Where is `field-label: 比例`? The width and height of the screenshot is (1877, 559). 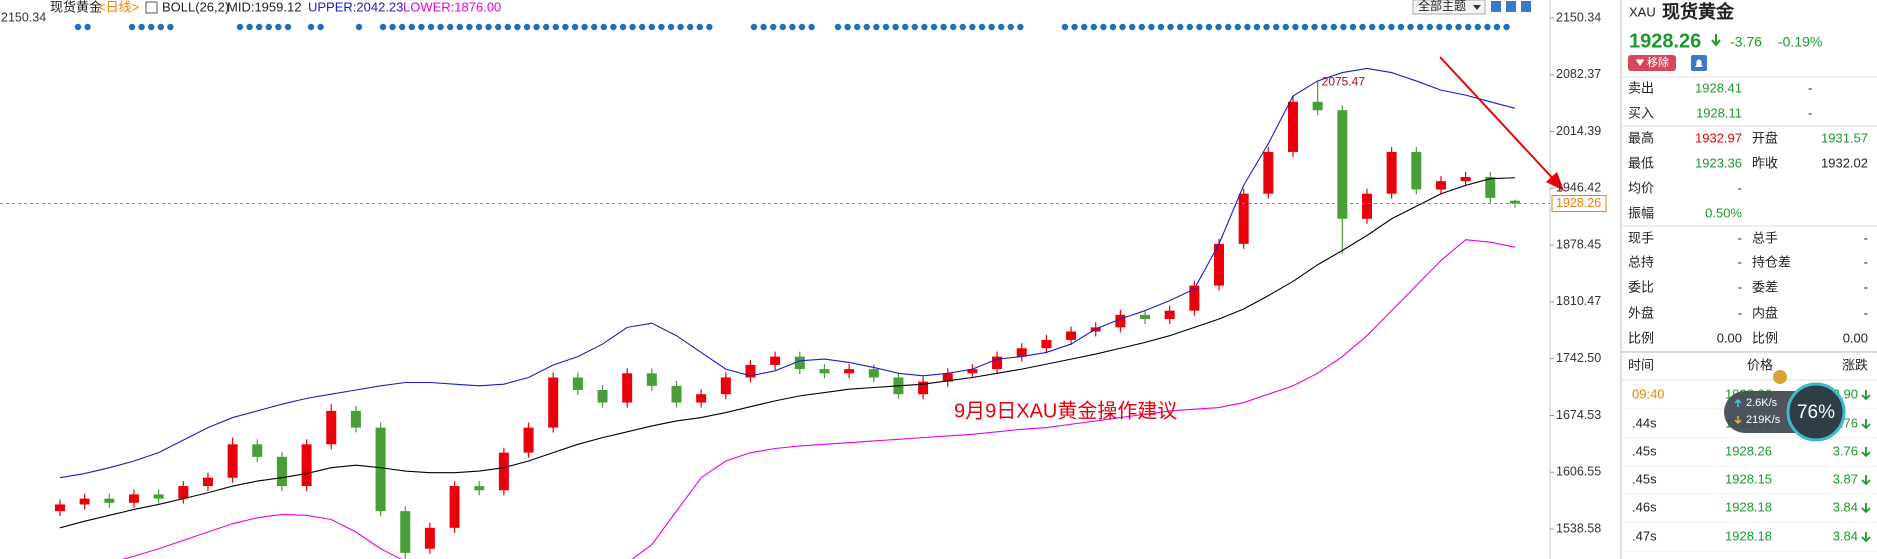
field-label: 比例 is located at coordinates (1765, 337).